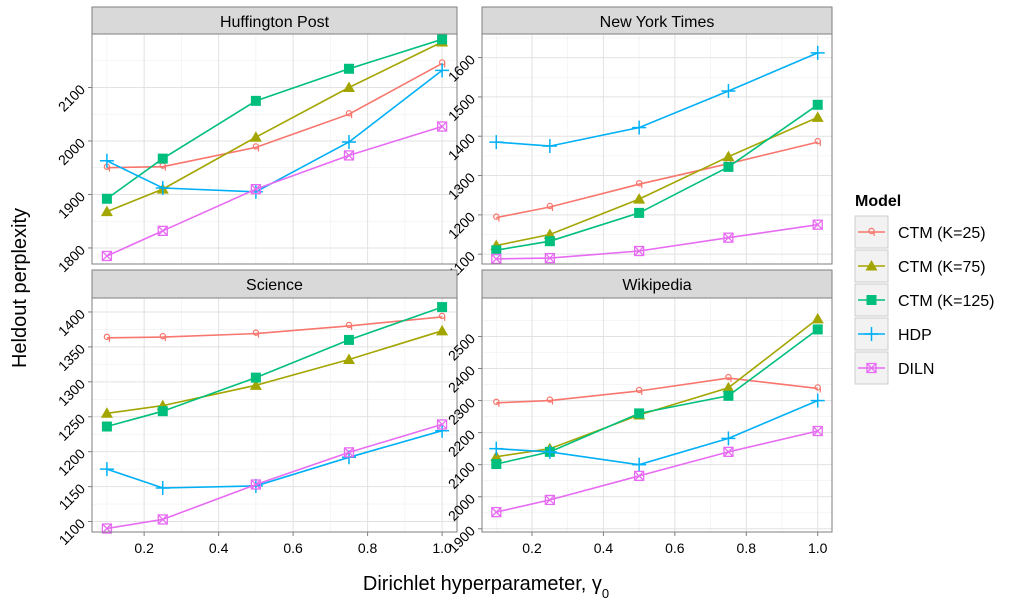 This screenshot has width=1019, height=599. What do you see at coordinates (20, 288) in the screenshot?
I see `y-axis-title: Heldout perplexity` at bounding box center [20, 288].